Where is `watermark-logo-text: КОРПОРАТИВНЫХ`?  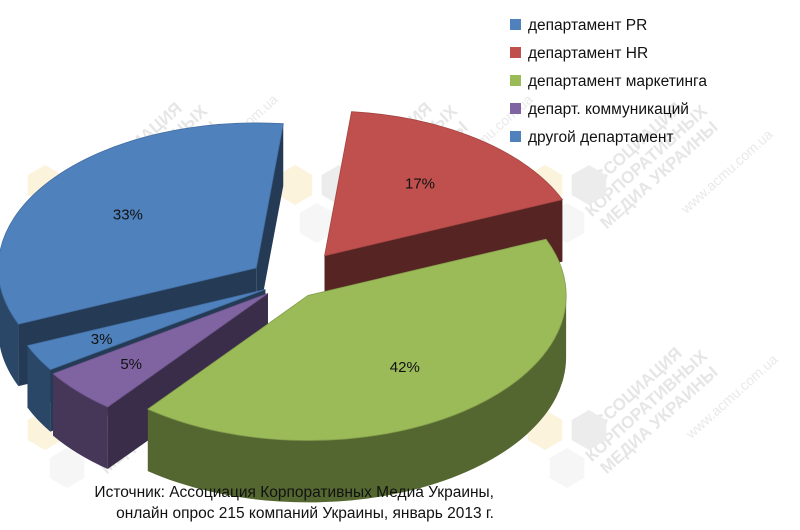 watermark-logo-text: КОРПОРАТИВНЫХ is located at coordinates (647, 405).